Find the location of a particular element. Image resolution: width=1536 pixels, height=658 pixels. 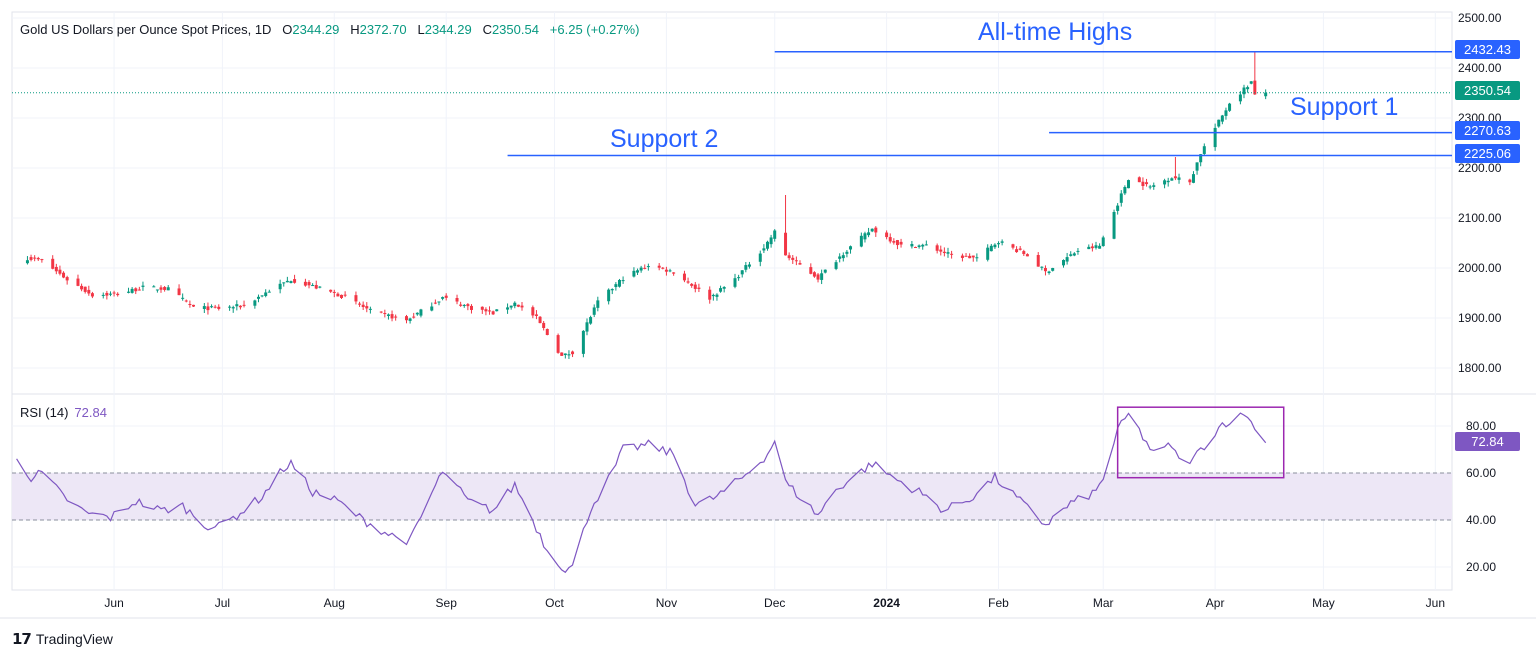

tradingview-brand: 𝟭𝟳 TradingView is located at coordinates (62, 639).